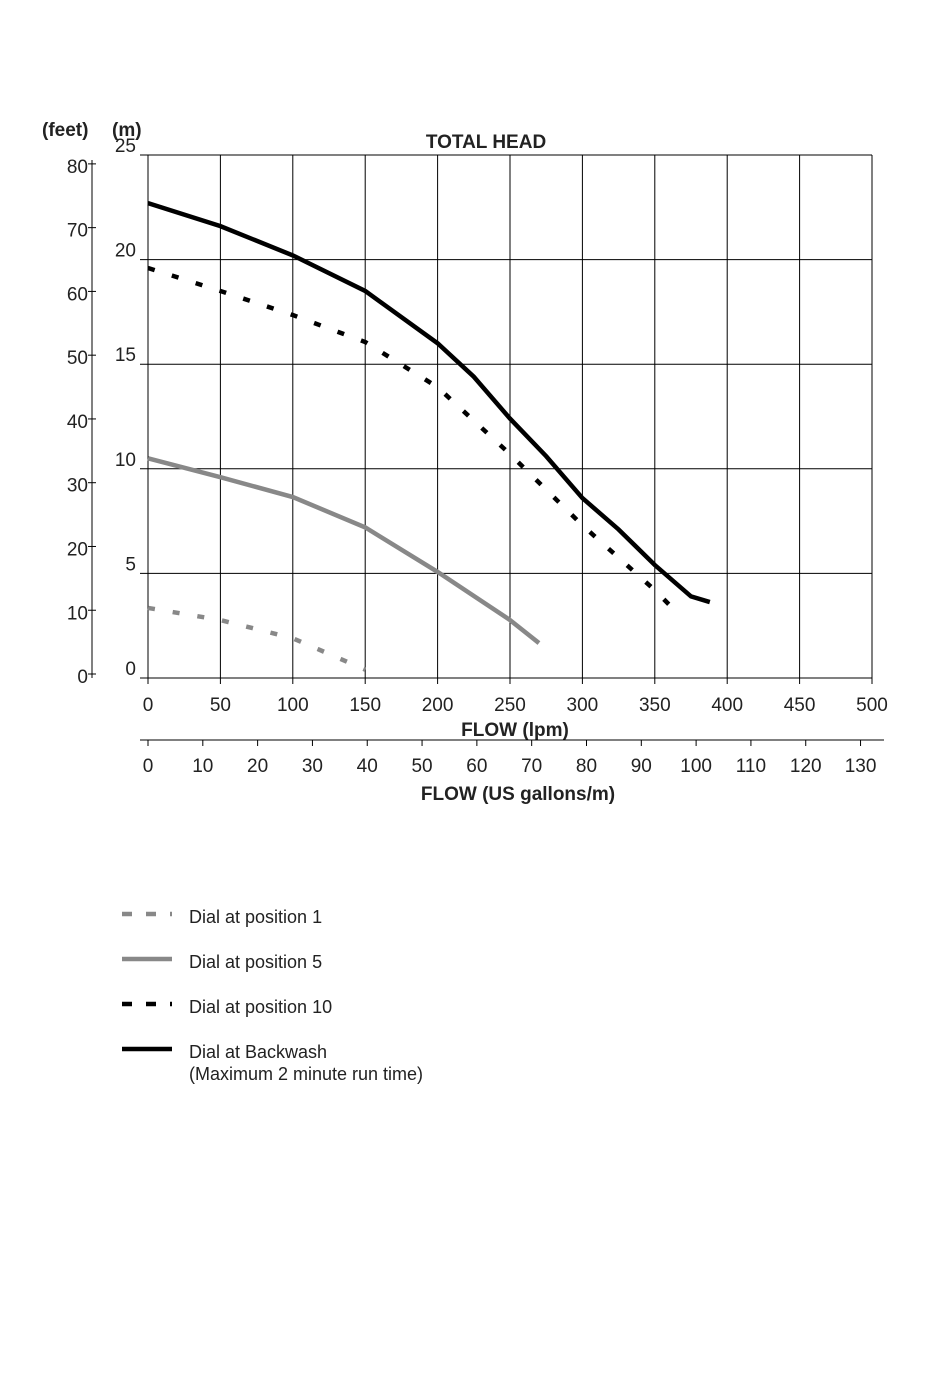  Describe the element at coordinates (727, 705) in the screenshot. I see `x-tick-label: 400` at that location.